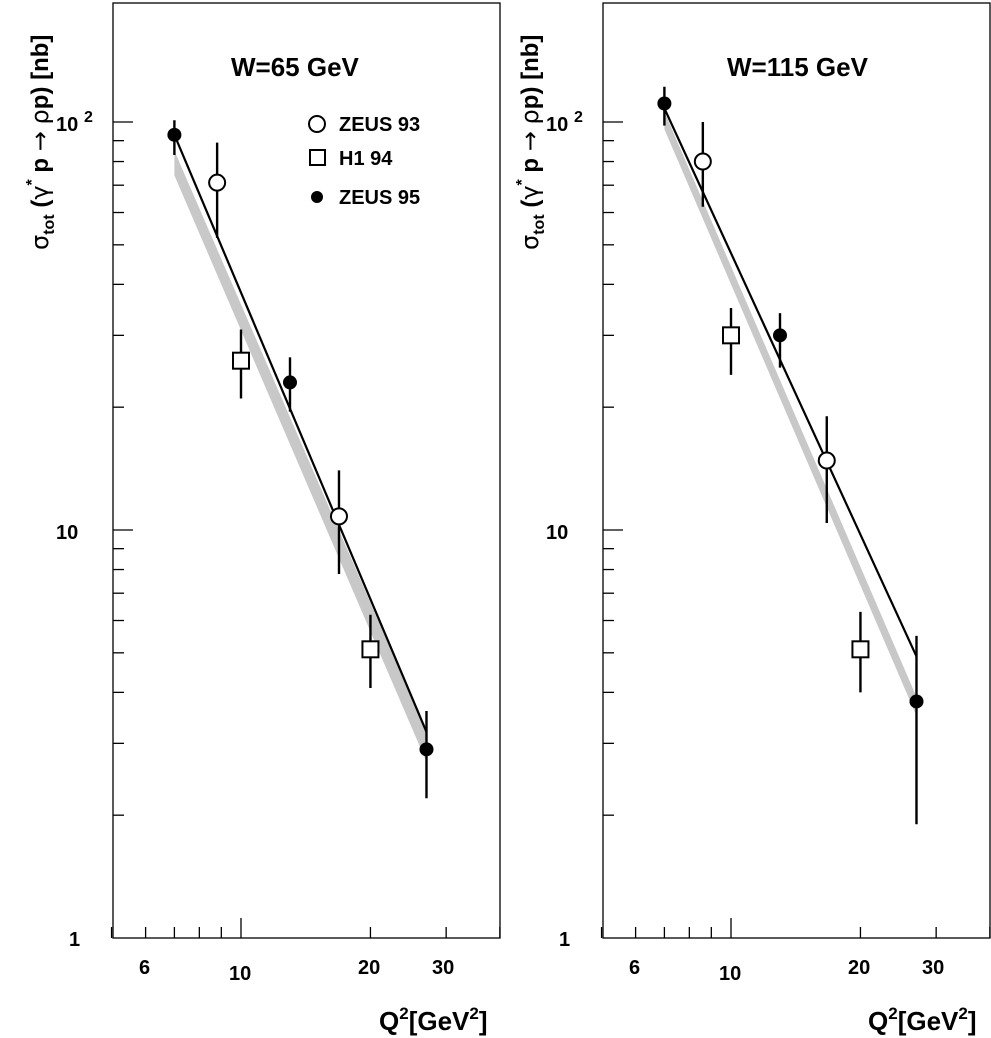  I want to click on legend-label-zeus95: ZEUS 95, so click(379, 198).